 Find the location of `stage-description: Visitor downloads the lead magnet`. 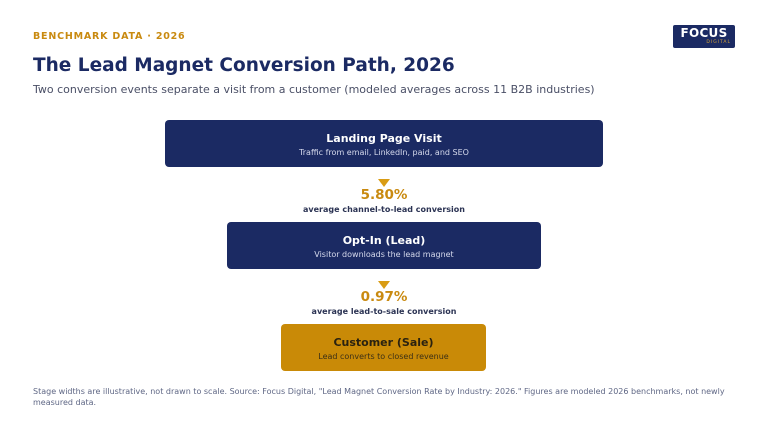

stage-description: Visitor downloads the lead magnet is located at coordinates (384, 254).